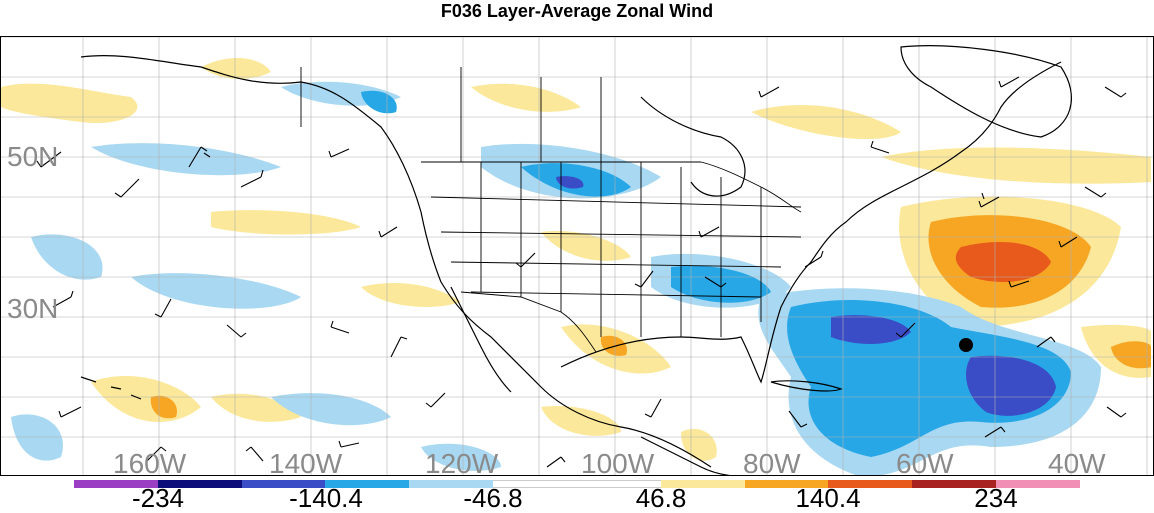 This screenshot has height=513, width=1154. I want to click on storm-center-marker, so click(966, 345).